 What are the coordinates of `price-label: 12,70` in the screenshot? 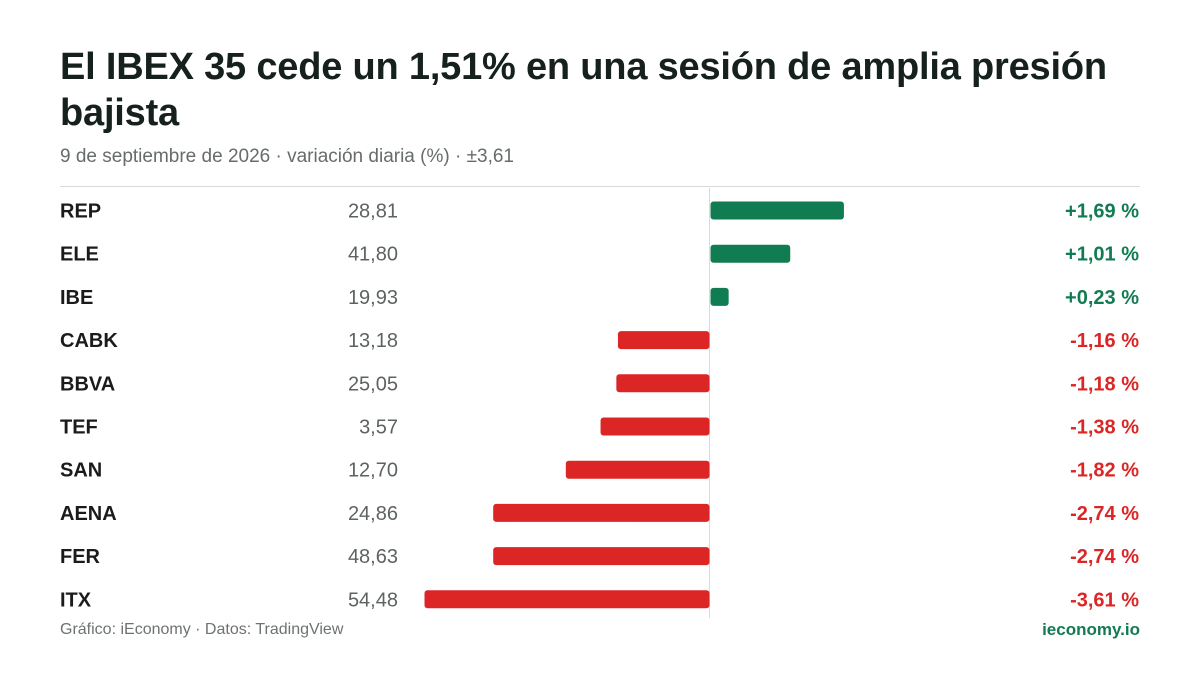 It's located at (373, 471).